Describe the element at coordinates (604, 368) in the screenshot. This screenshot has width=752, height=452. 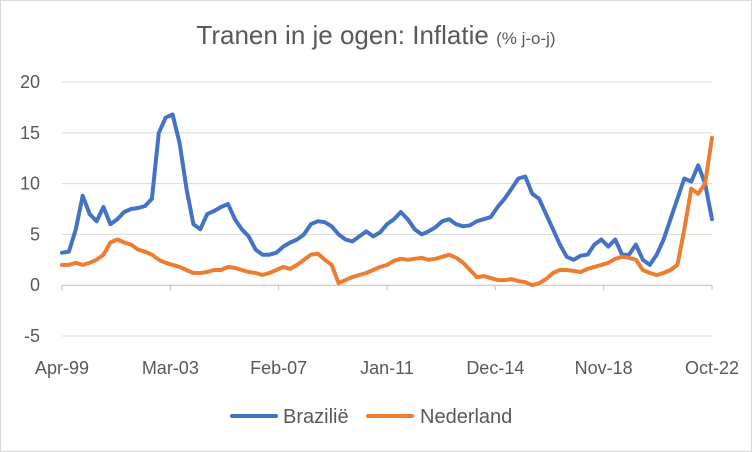
I see `x-tick-label: Nov-18` at that location.